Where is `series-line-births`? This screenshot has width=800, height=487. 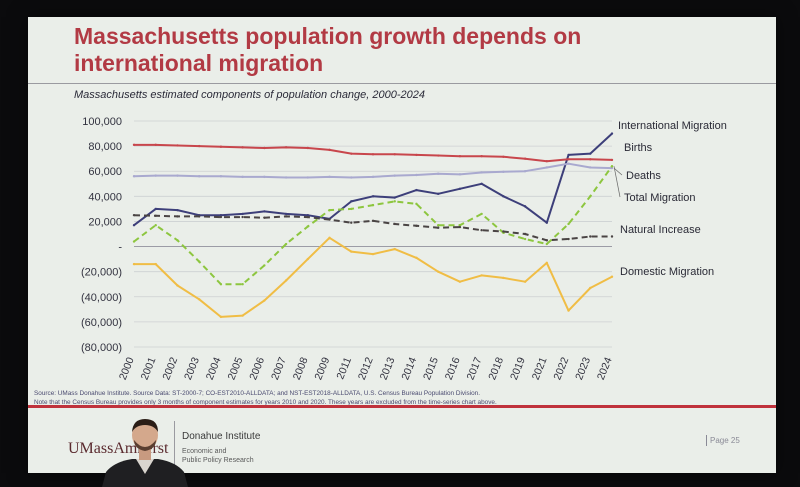 series-line-births is located at coordinates (373, 153).